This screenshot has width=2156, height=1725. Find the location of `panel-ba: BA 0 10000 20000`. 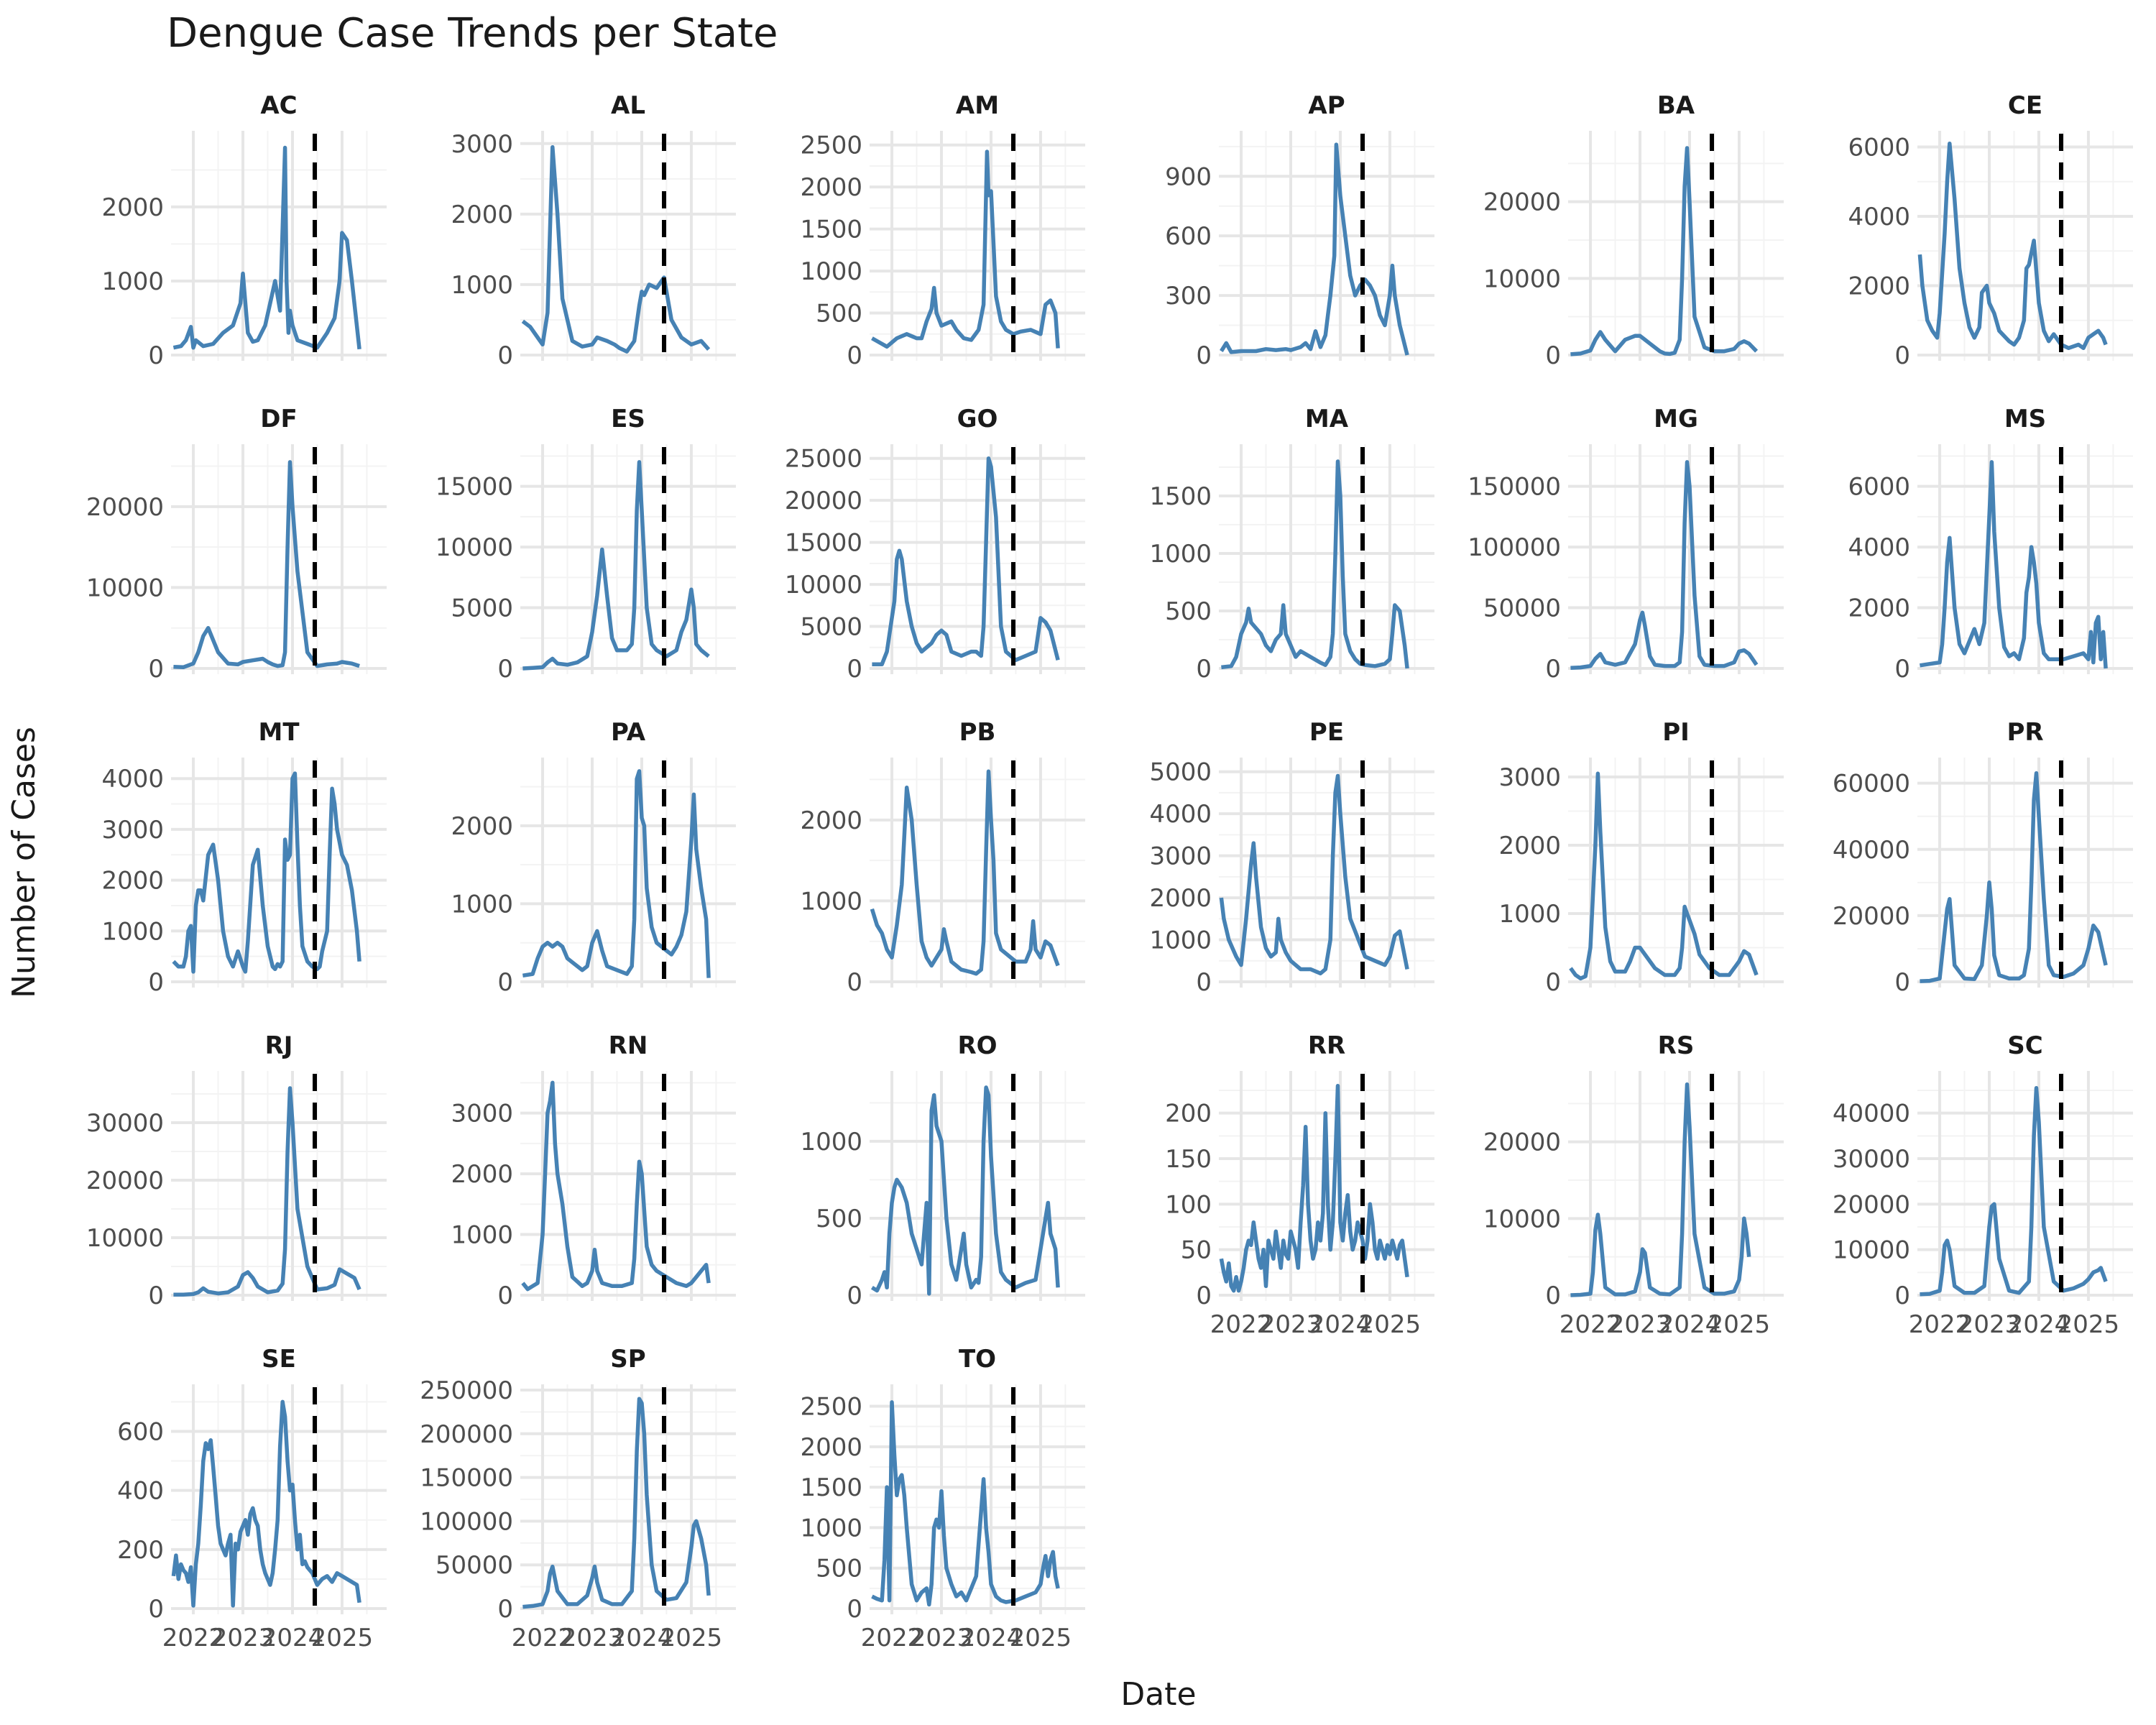

panel-ba: BA 0 10000 20000 is located at coordinates (1633, 230).